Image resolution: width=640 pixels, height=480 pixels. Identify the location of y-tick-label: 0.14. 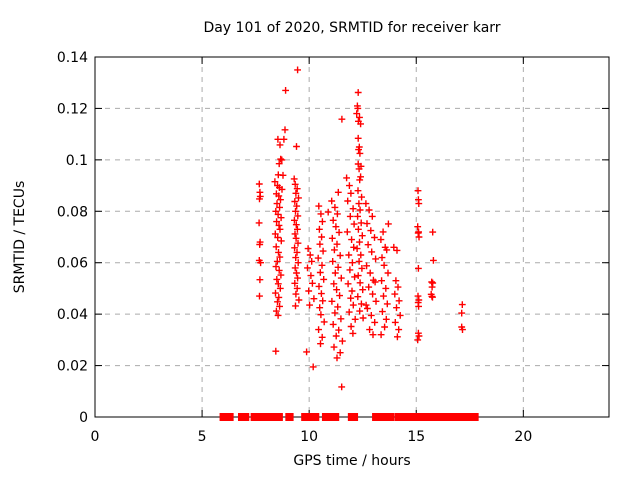
(72, 58).